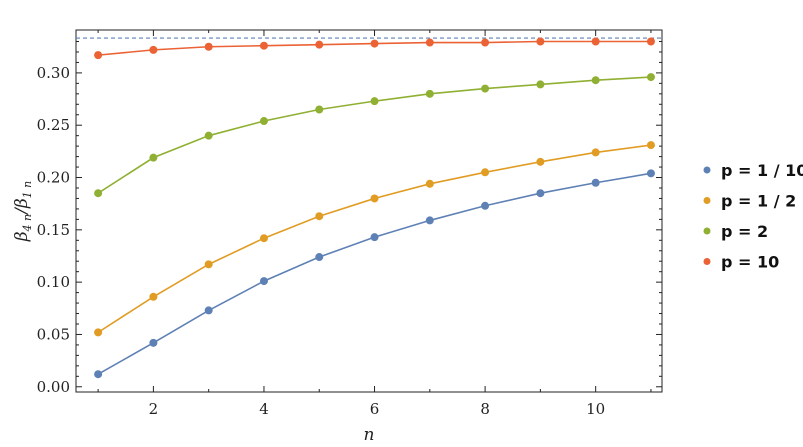  What do you see at coordinates (264, 409) in the screenshot?
I see `x-tick-label: 4` at bounding box center [264, 409].